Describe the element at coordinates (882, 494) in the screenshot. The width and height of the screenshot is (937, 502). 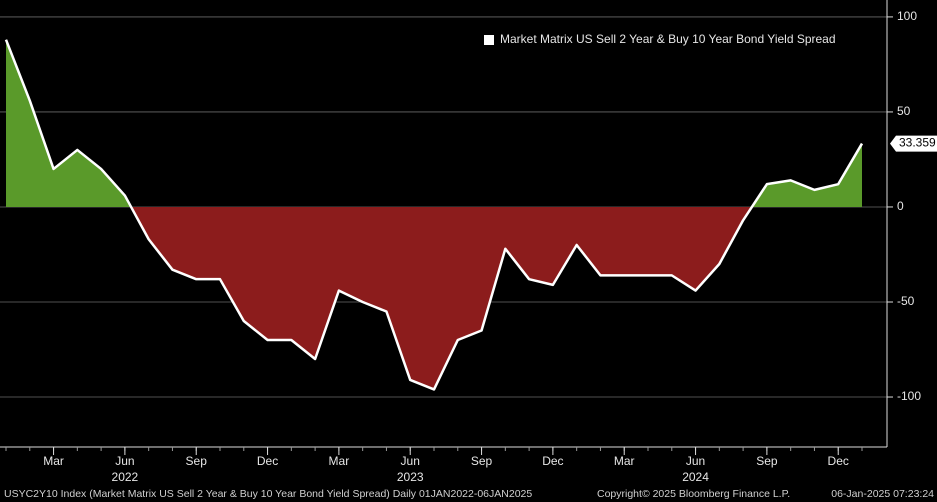
I see `footer-timestamp: 06-Jan-2025 07:23:24` at that location.